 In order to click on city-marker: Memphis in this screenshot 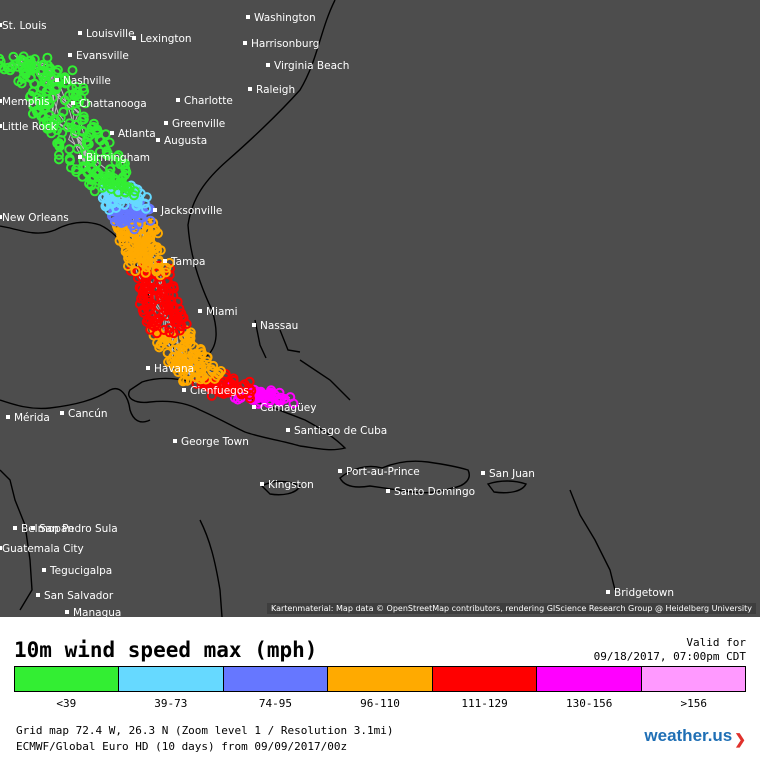, I will do `click(24, 102)`.